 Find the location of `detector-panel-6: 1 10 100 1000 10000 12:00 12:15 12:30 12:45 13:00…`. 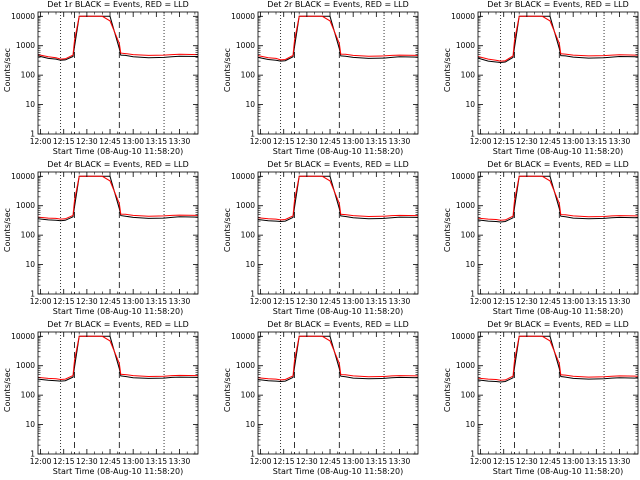

detector-panel-6: 1 10 100 1000 10000 12:00 12:15 12:30 12:45 13:00… is located at coordinates (540, 240).